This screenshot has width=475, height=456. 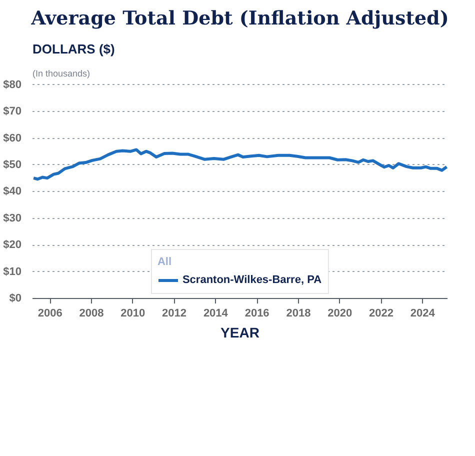 What do you see at coordinates (133, 314) in the screenshot?
I see `x-tick-label: 2010` at bounding box center [133, 314].